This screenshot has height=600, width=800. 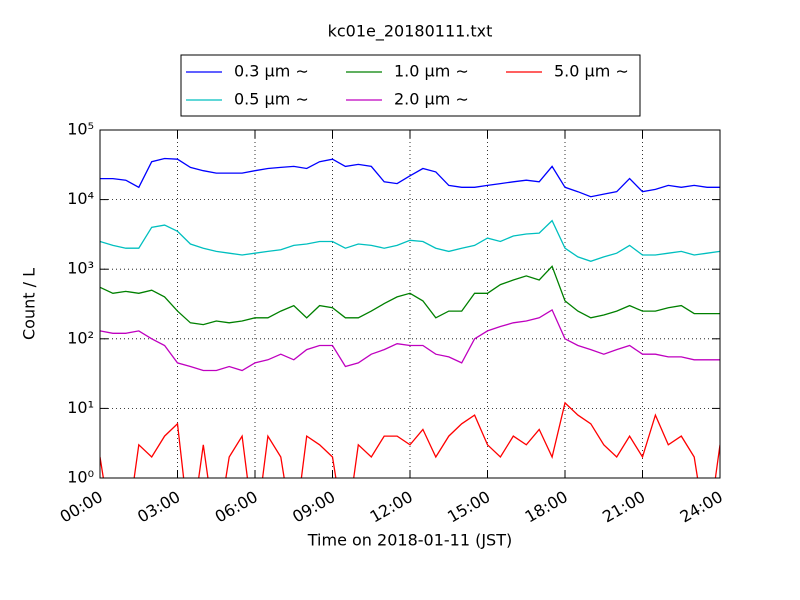 I want to click on legend-label: 2.0 μm ∼, so click(x=431, y=99).